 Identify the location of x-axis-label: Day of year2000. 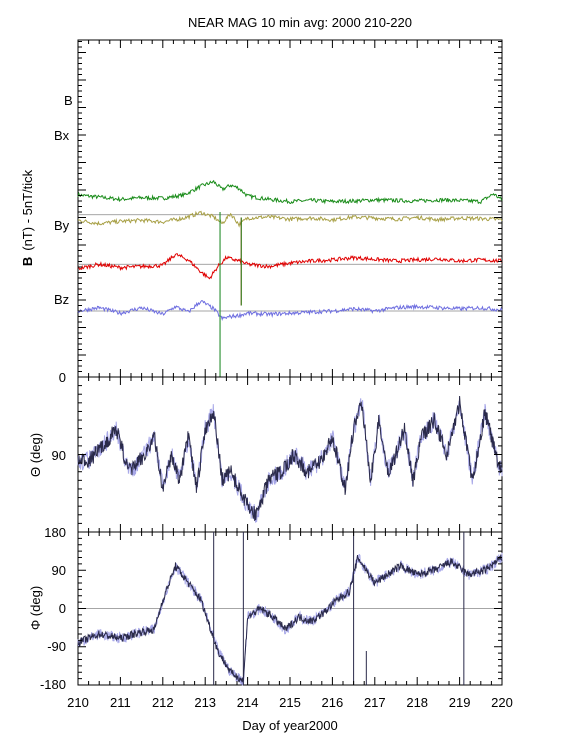
(289, 725).